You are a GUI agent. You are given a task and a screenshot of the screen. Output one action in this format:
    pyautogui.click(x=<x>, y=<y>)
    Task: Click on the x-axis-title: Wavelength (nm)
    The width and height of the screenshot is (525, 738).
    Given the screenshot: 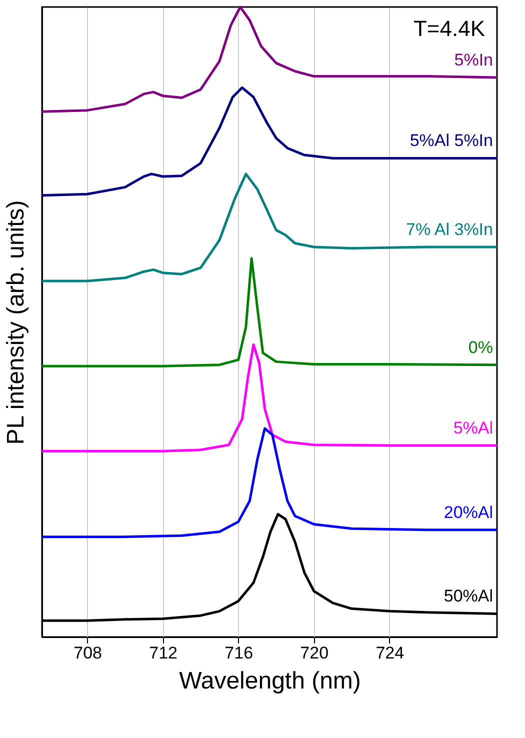 What is the action you would take?
    pyautogui.click(x=270, y=681)
    